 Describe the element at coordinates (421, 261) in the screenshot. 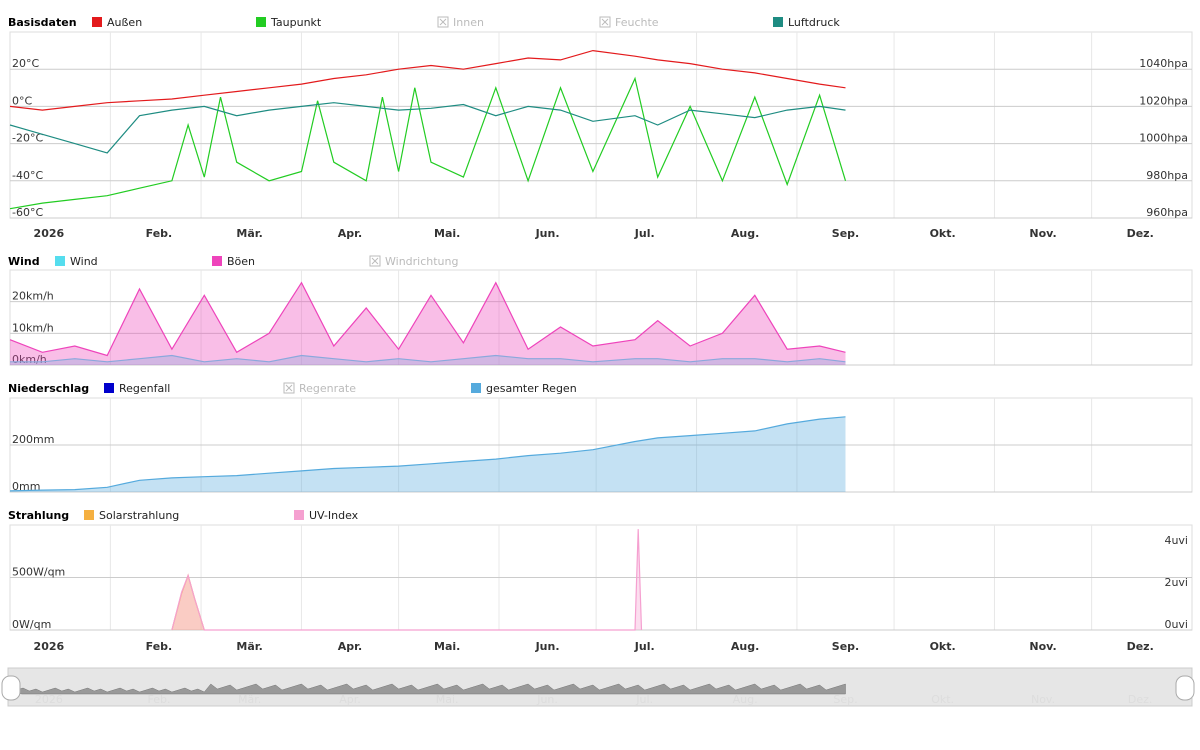

I see `legend-label: Windrichtung` at that location.